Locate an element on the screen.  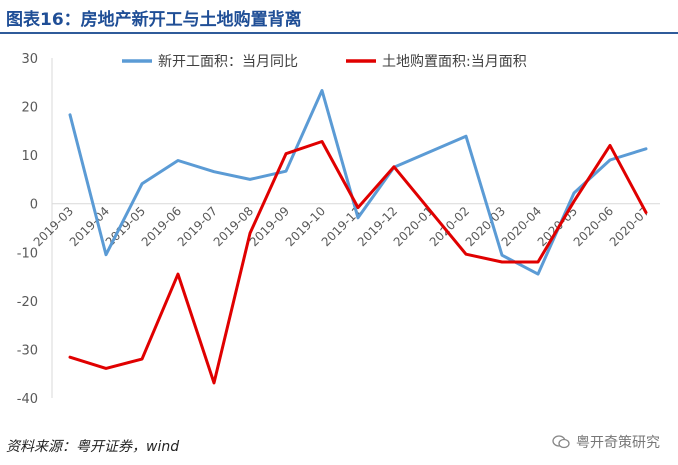
y-tick-label: -20 is located at coordinates (27, 302).